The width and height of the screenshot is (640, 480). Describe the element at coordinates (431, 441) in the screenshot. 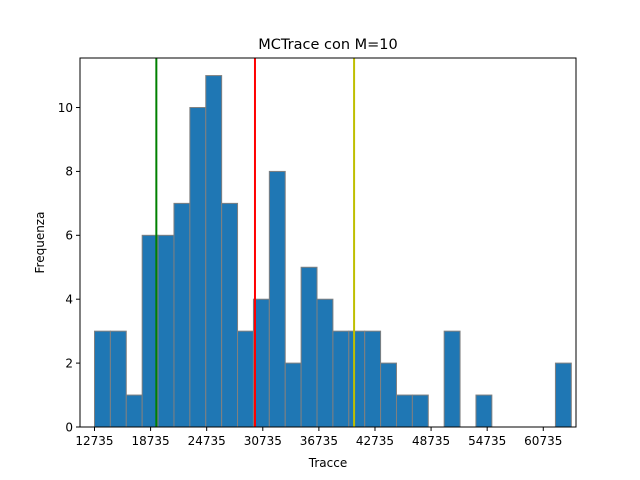

I see `x-tick-label: 48735` at that location.